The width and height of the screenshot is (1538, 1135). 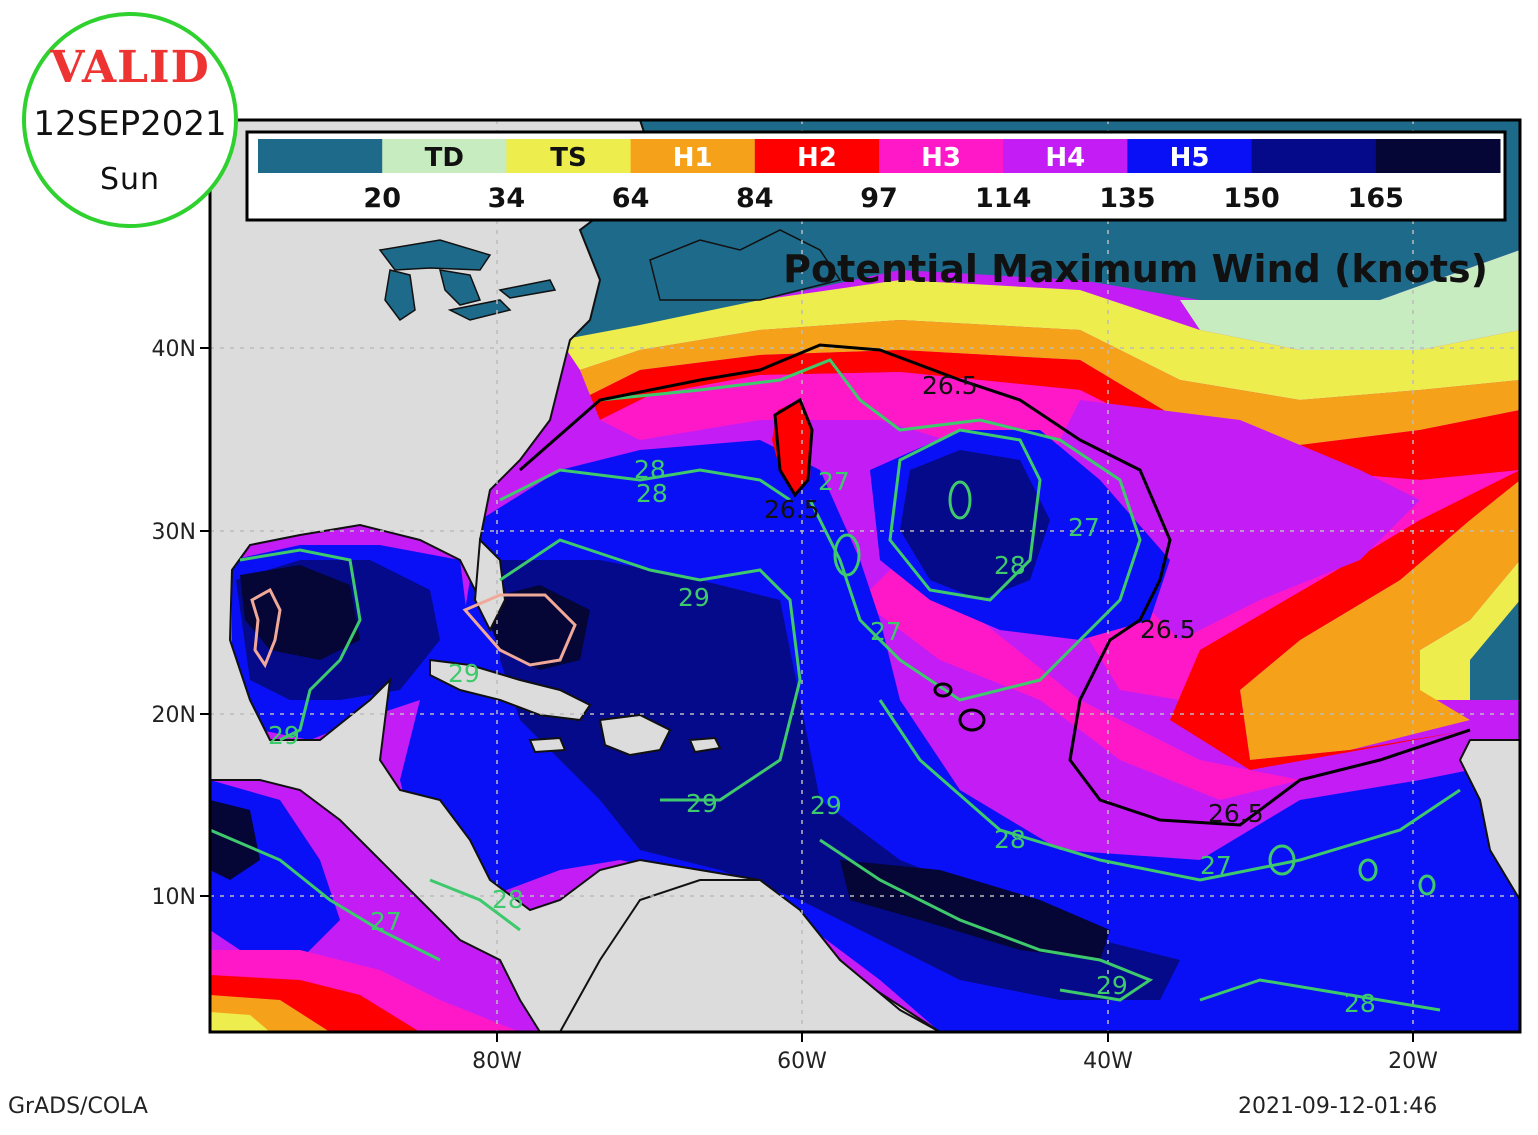 What do you see at coordinates (1376, 198) in the screenshot?
I see `colorbar-threshold-label: 165` at bounding box center [1376, 198].